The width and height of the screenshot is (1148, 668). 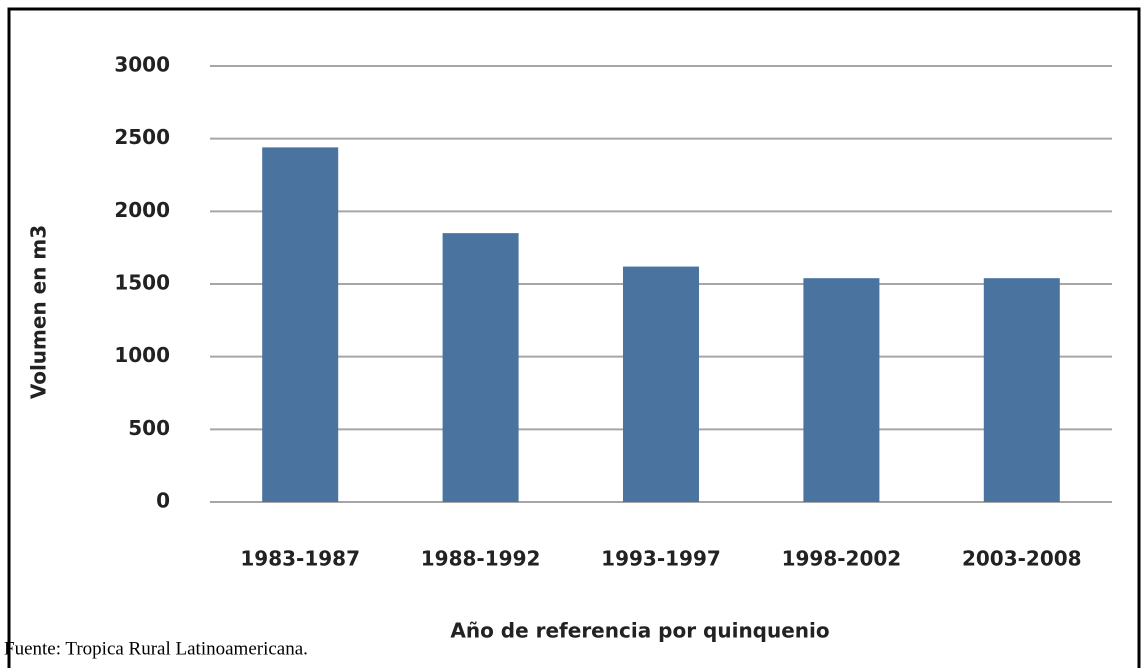 I want to click on x-axis-label: Año de referencia por quinquenio, so click(x=639, y=631).